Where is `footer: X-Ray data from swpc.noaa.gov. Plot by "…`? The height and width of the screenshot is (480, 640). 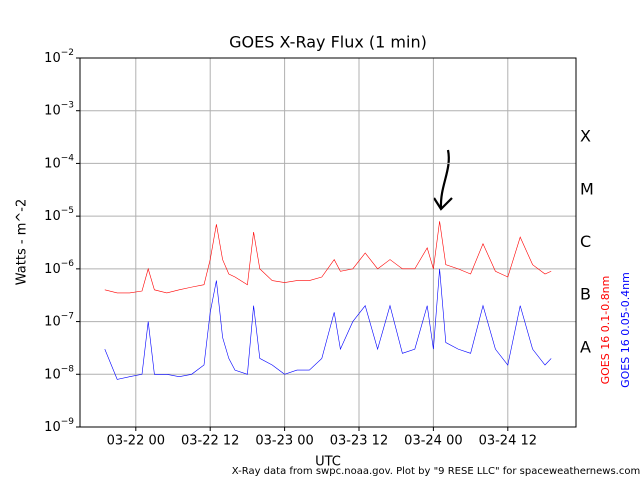
footer: X-Ray data from swpc.noaa.gov. Plot by "… is located at coordinates (436, 471).